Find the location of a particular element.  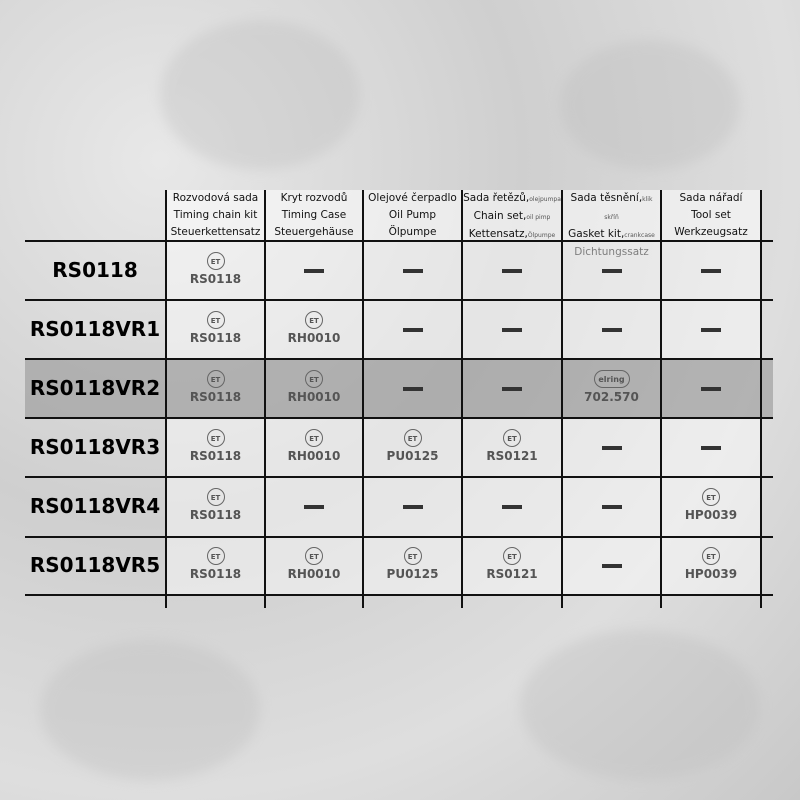

column-header-line: Sada nářadí is located at coordinates (711, 198).